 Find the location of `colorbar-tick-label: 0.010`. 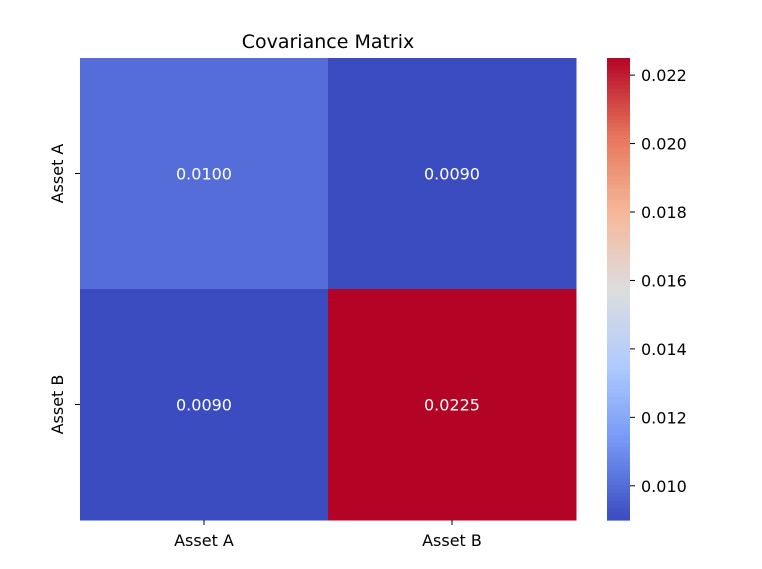

colorbar-tick-label: 0.010 is located at coordinates (664, 486).